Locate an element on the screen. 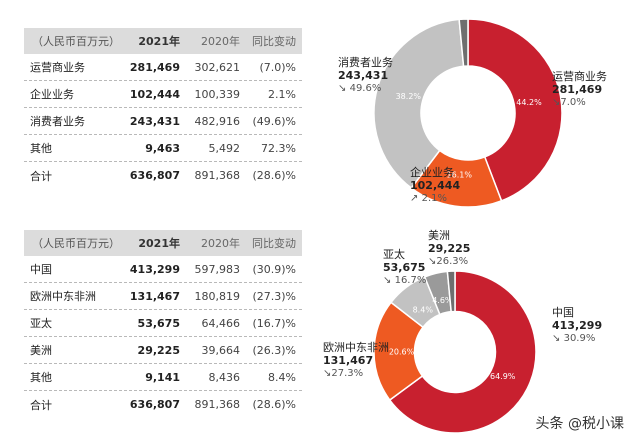  slice-percent-label: 64.9% is located at coordinates (503, 376).